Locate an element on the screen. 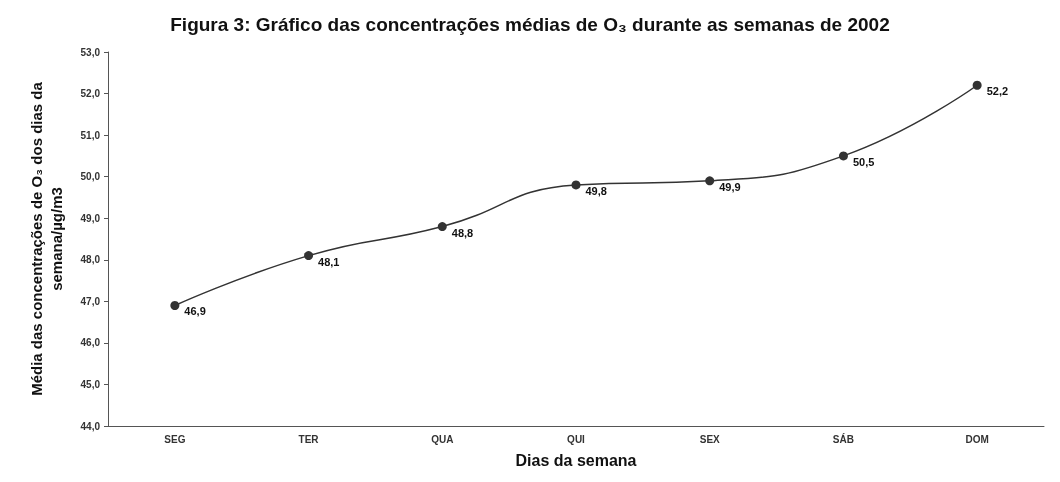  y-tick-label: 49,0 is located at coordinates (90, 218).